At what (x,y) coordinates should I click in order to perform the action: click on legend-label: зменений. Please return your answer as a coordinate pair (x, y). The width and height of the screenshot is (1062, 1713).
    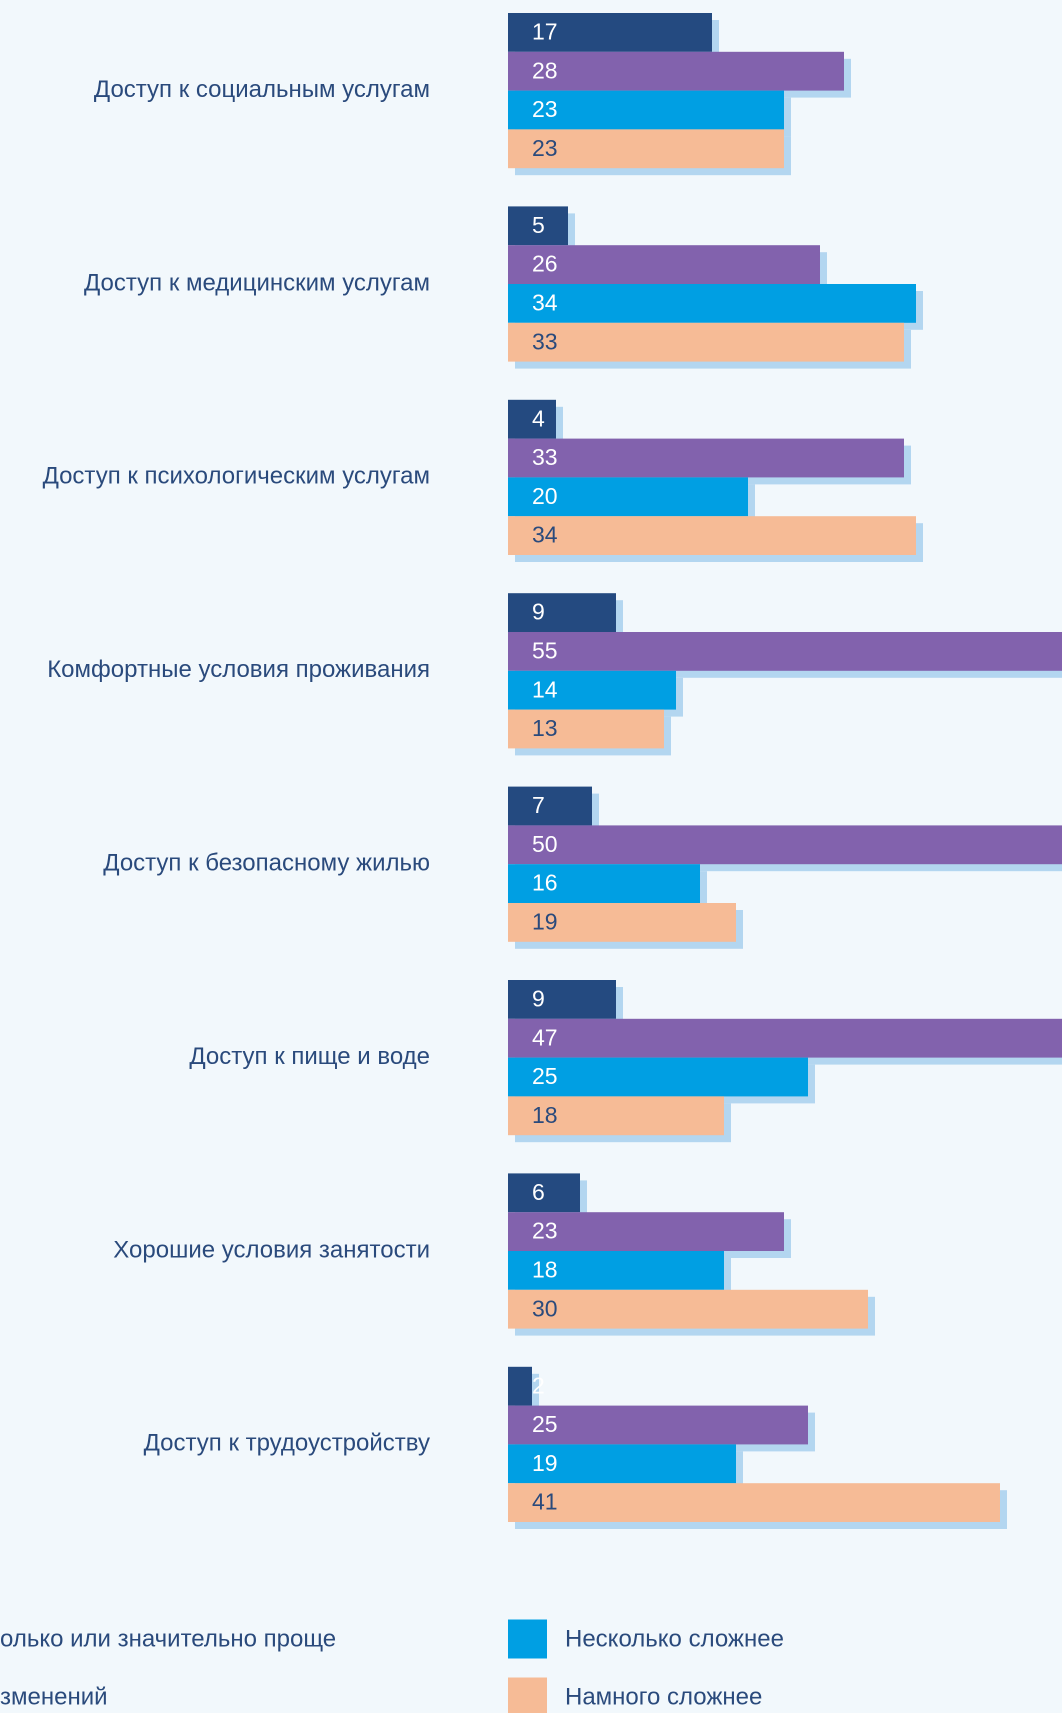
    Looking at the image, I should click on (54, 1696).